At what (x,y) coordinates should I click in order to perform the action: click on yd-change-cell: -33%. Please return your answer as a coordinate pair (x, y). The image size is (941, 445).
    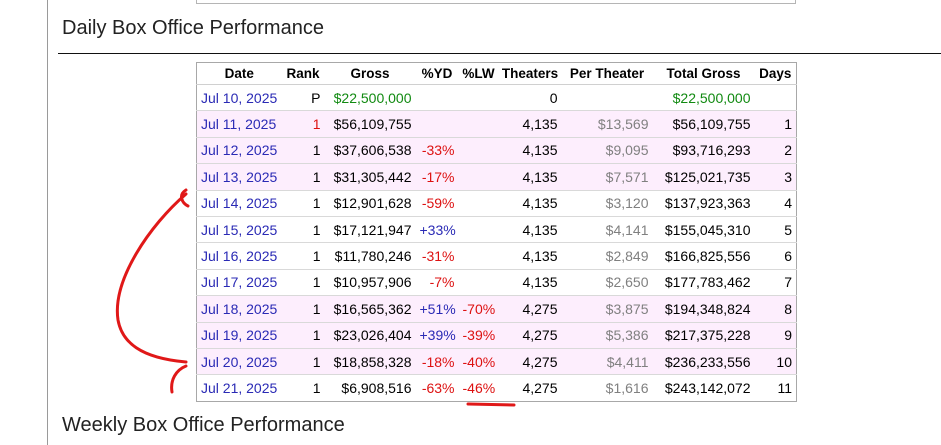
    Looking at the image, I should click on (437, 150).